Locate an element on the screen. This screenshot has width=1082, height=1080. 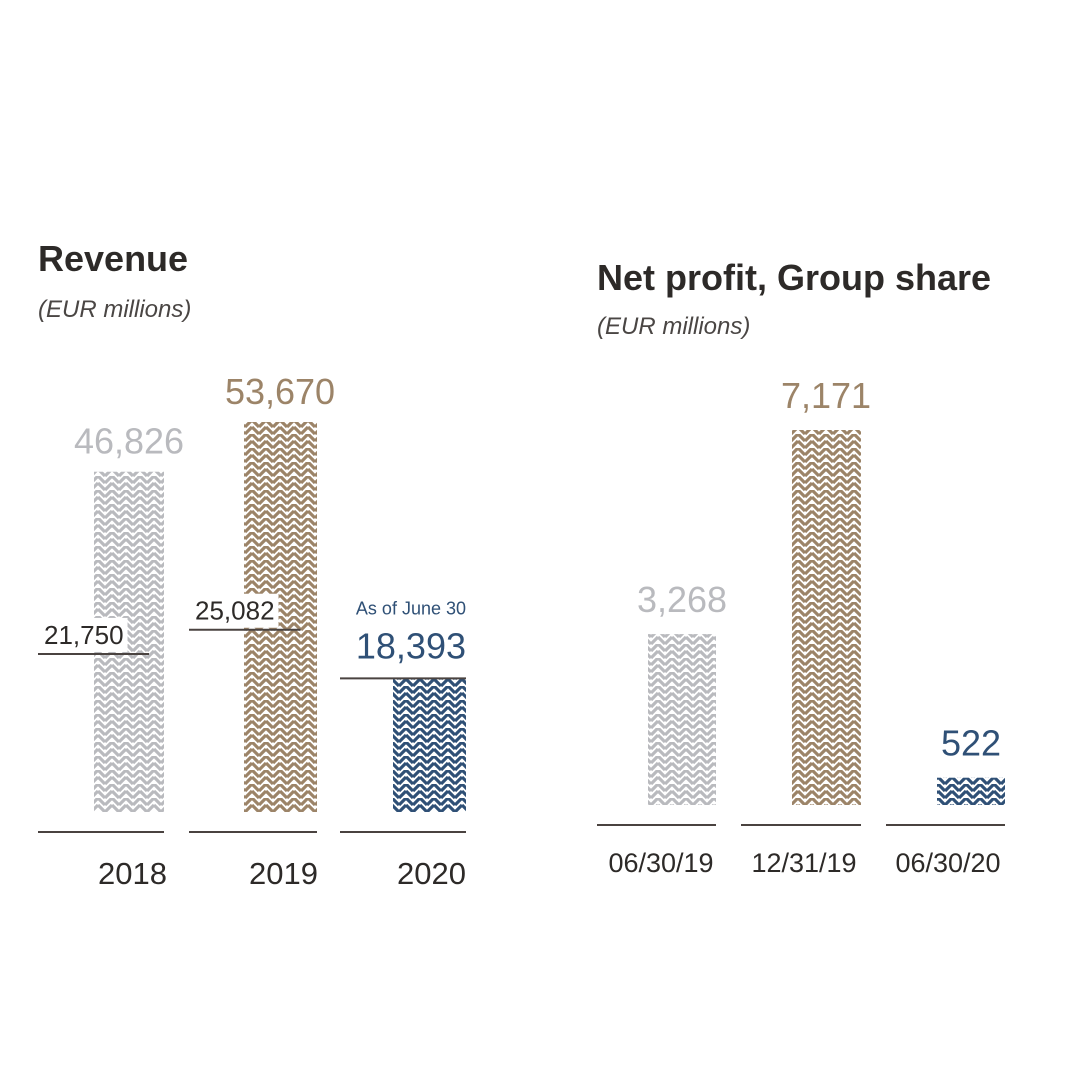
revenue-category-label: 2018 is located at coordinates (132, 873).